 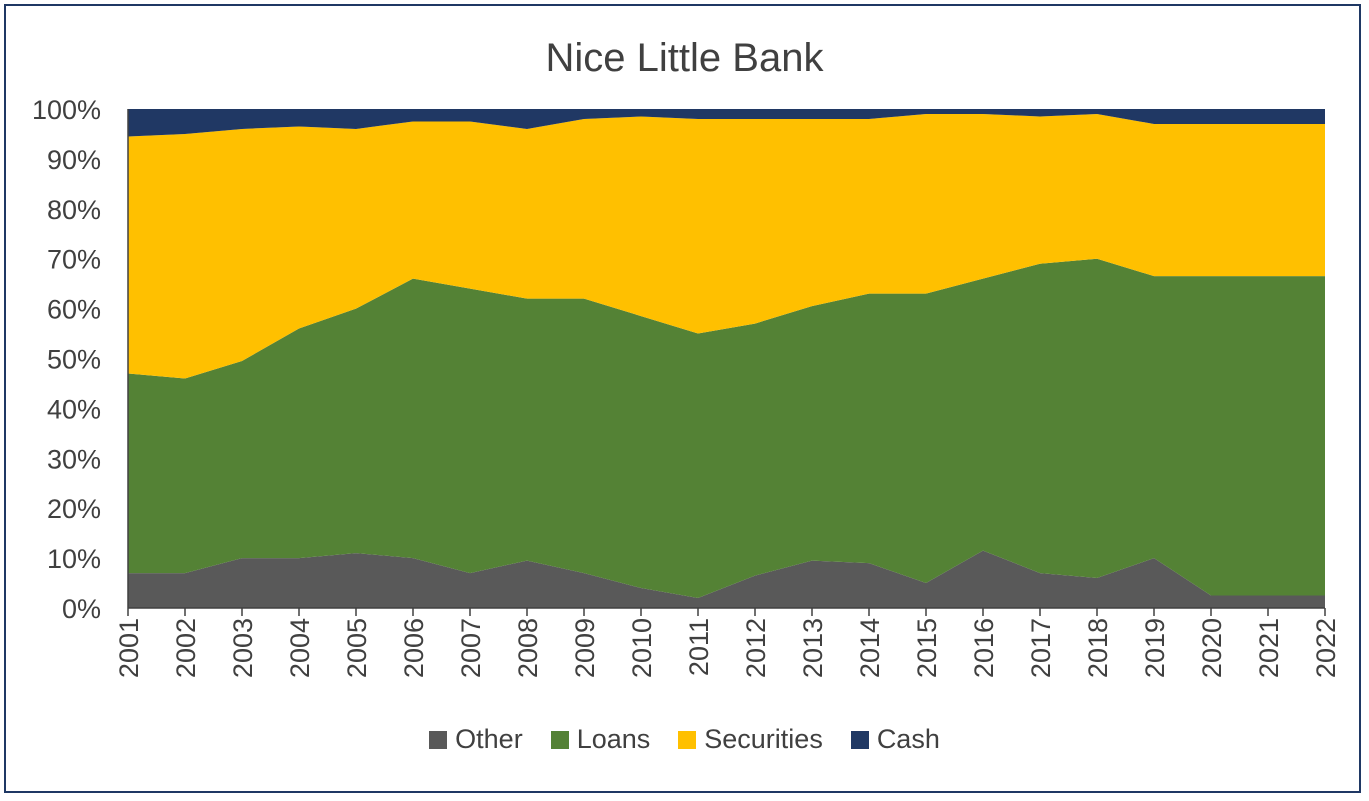 What do you see at coordinates (699, 647) in the screenshot?
I see `x-tick-label: 2011` at bounding box center [699, 647].